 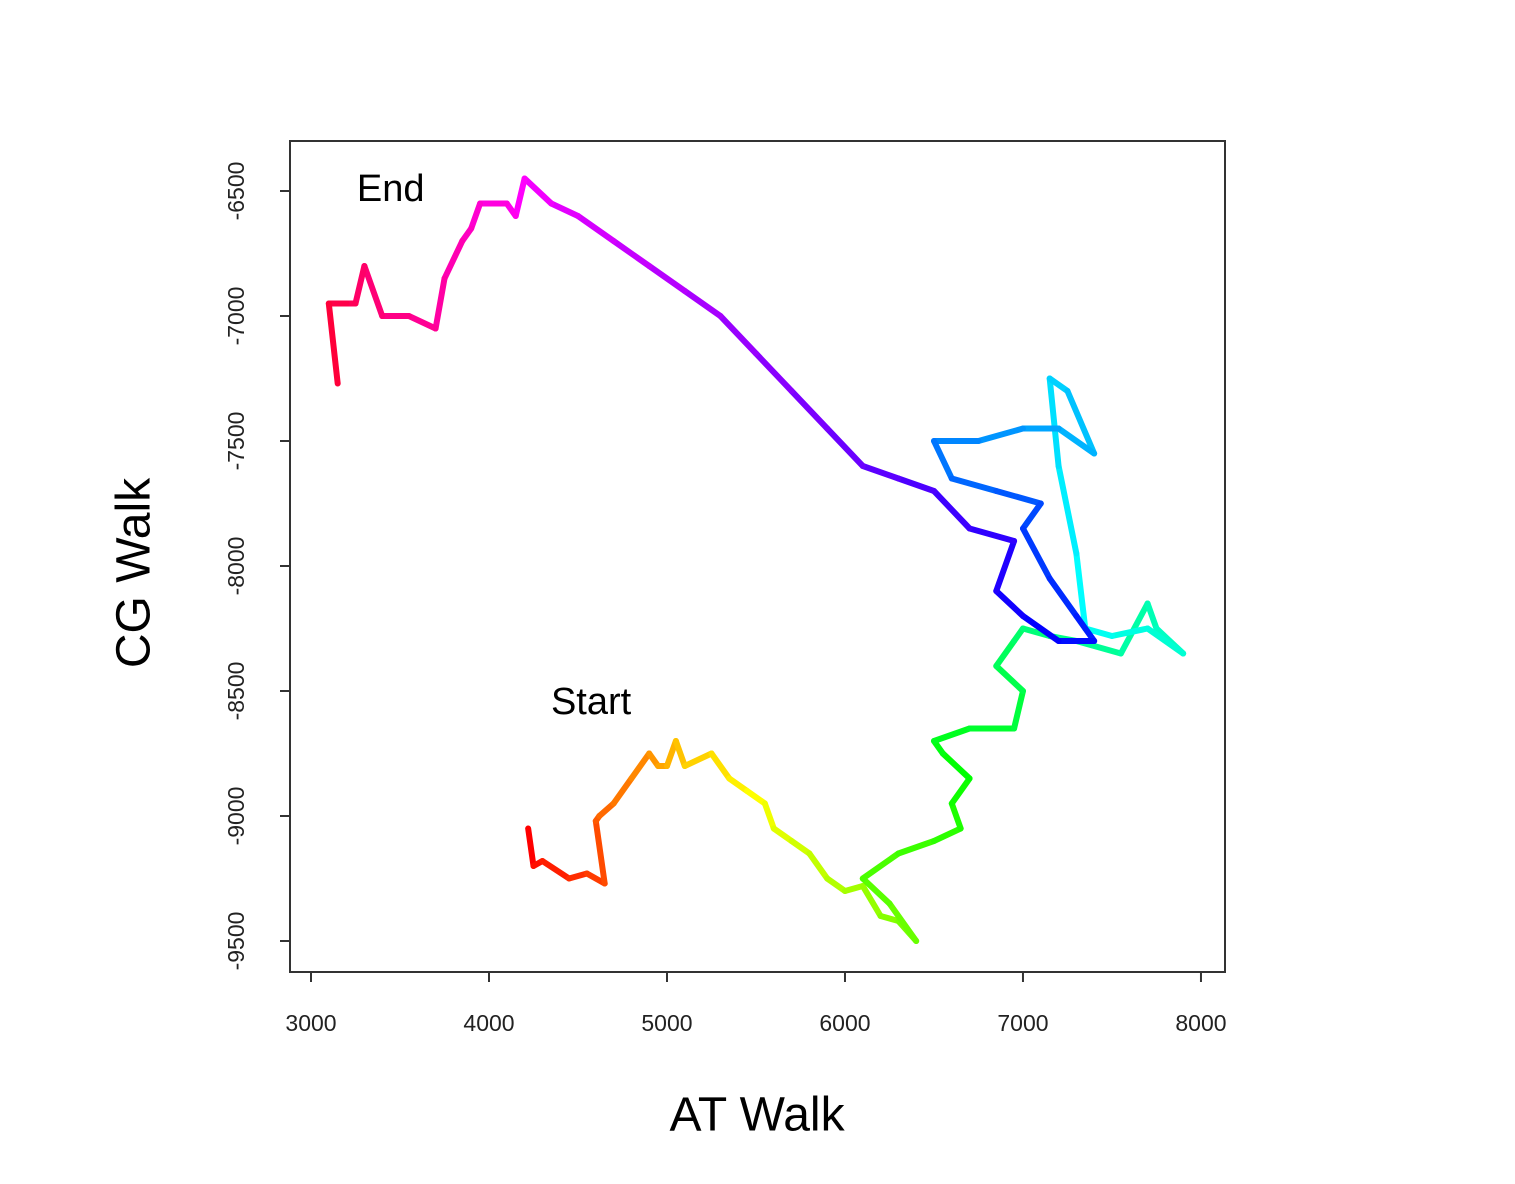 I want to click on annotation: End, so click(x=391, y=189).